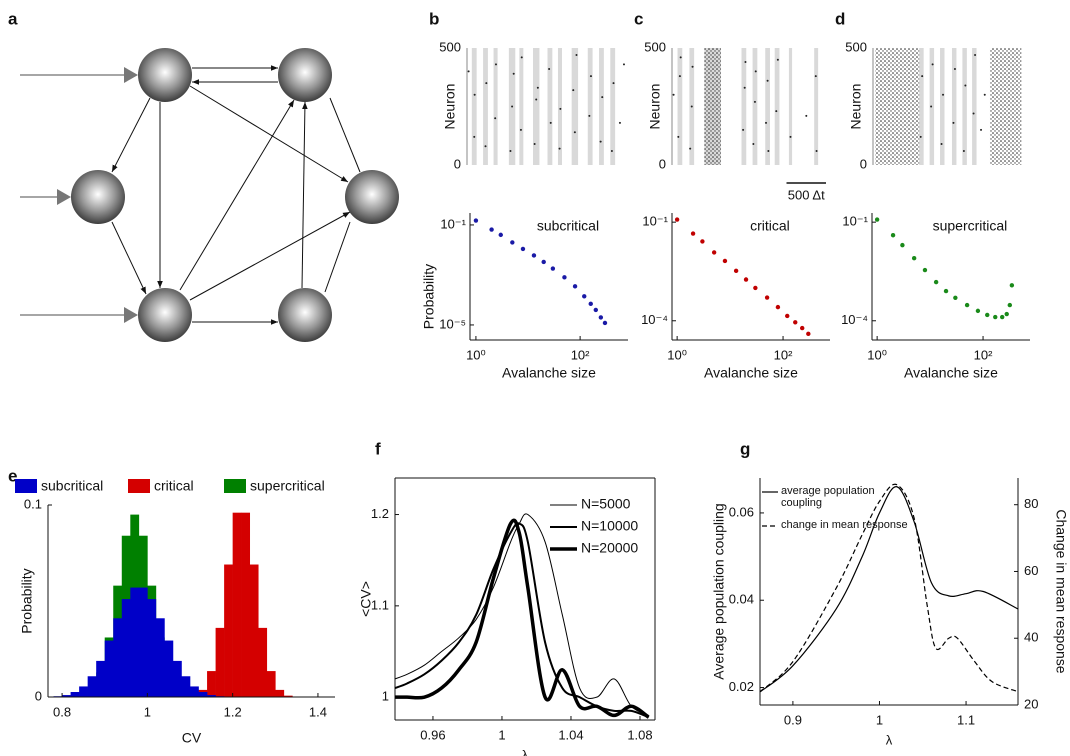 The height and width of the screenshot is (756, 1070). I want to click on x-tick-label: 1.4, so click(318, 711).